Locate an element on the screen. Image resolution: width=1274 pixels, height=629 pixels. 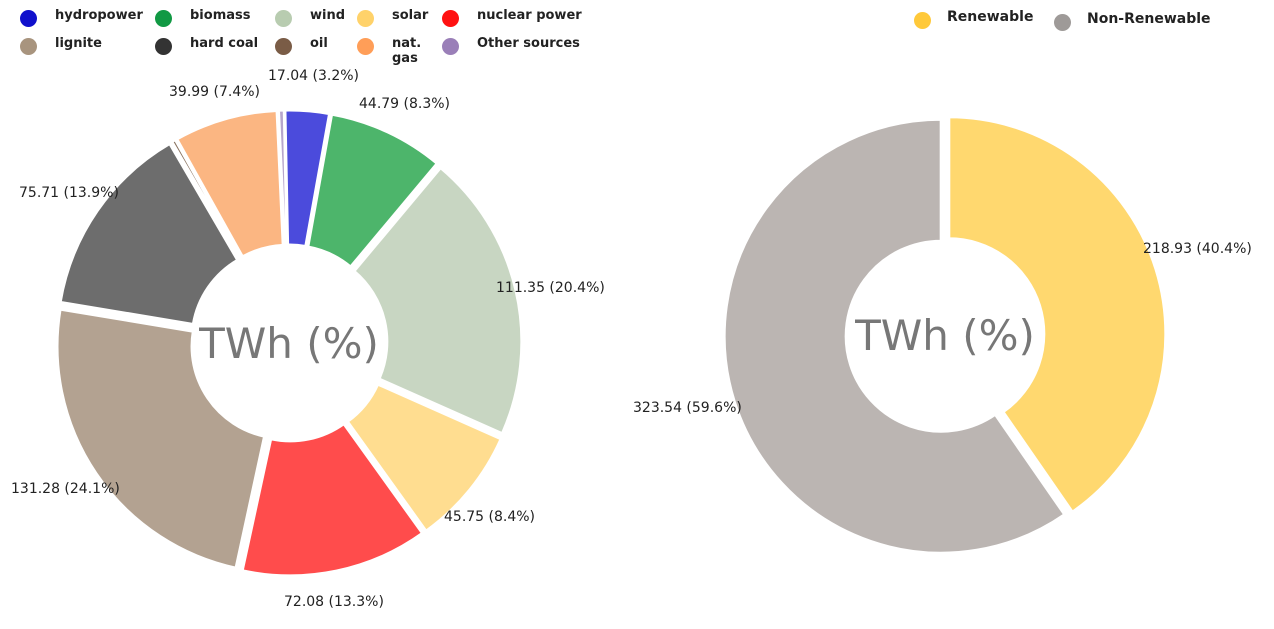
legend-item-solar: solar is located at coordinates (392, 17).